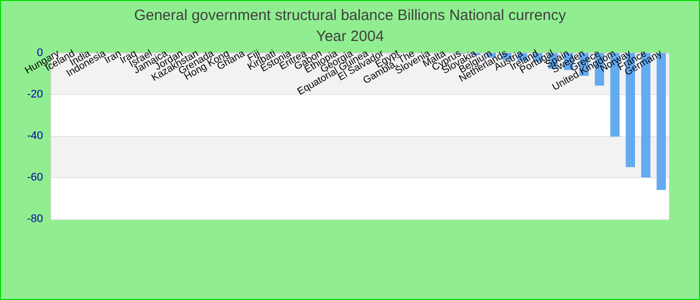  I want to click on y-tick-label: -40, so click(35, 136).